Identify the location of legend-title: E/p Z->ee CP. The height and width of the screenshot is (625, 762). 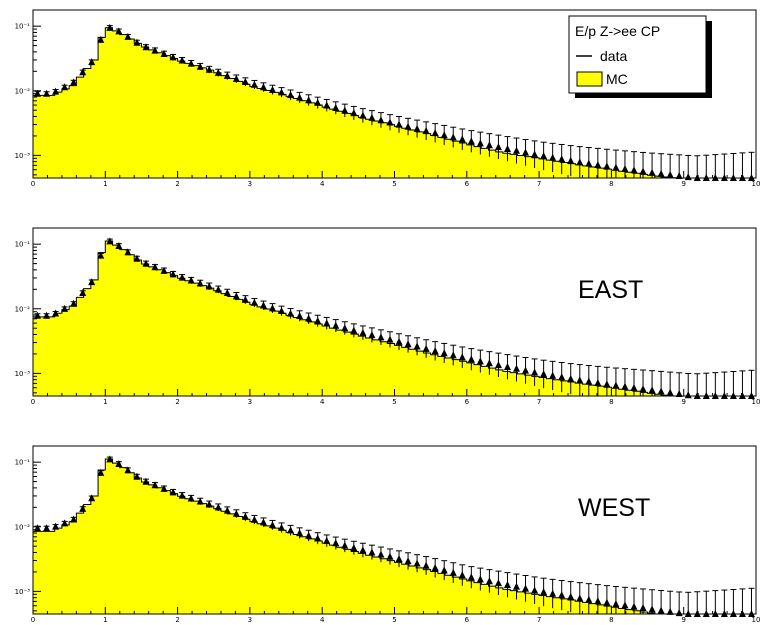
(617, 31).